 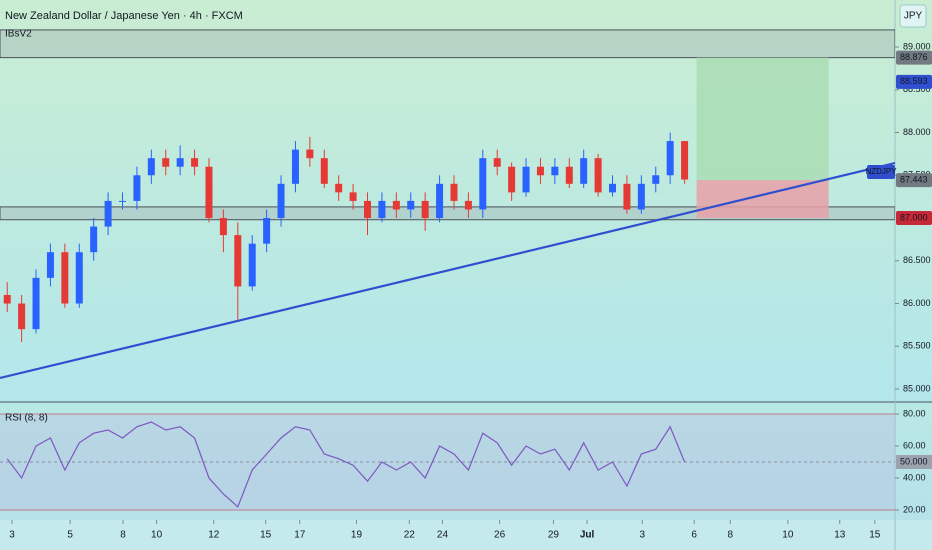 I want to click on y-tick-label: 88.000, so click(x=917, y=132).